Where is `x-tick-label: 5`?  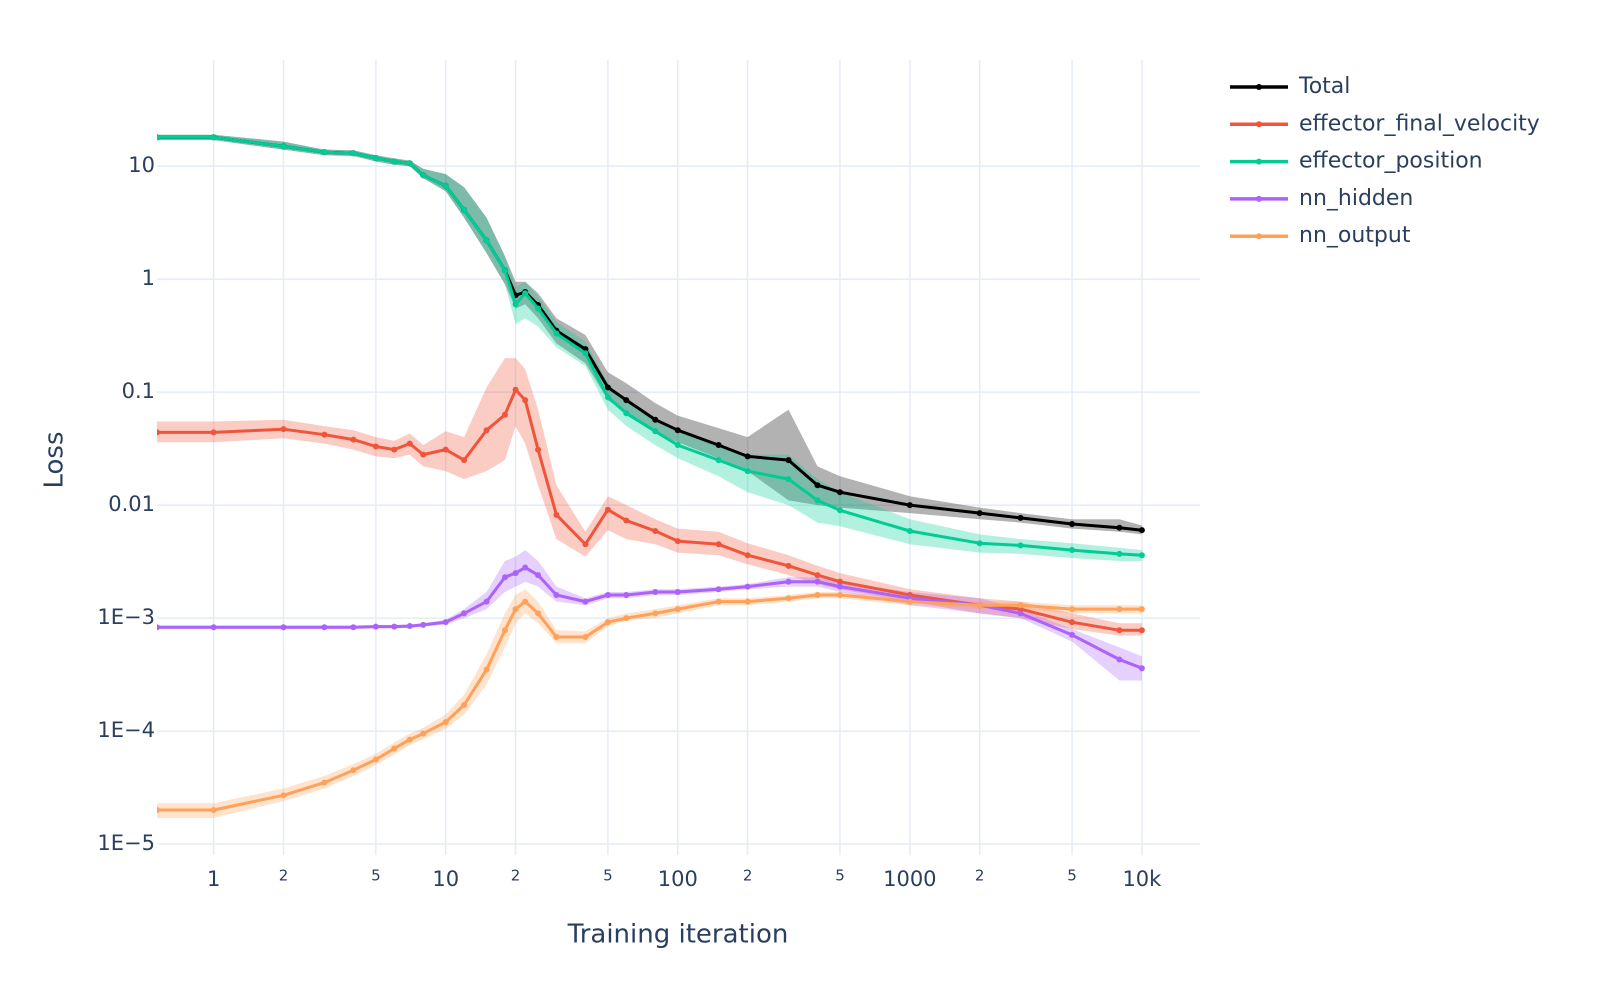
x-tick-label: 5 is located at coordinates (1072, 876).